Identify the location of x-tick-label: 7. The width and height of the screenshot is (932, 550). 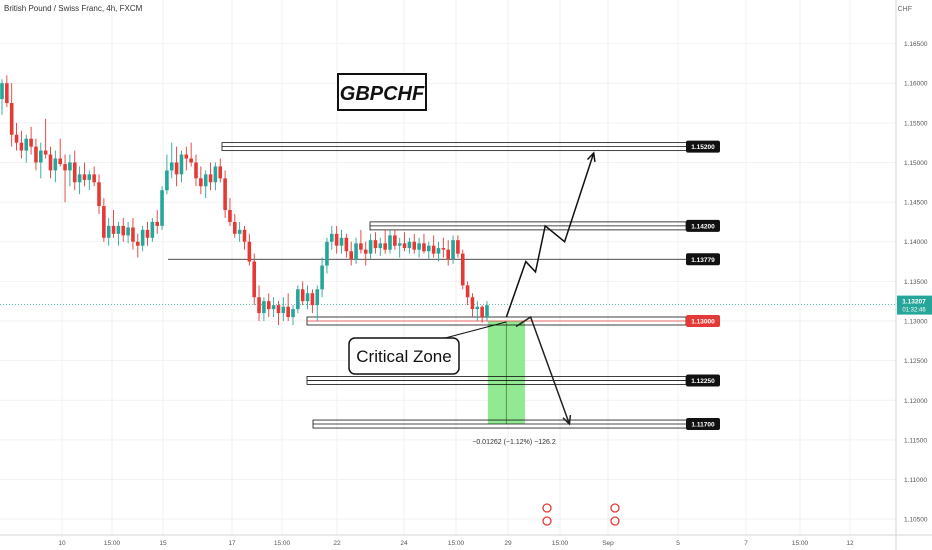
(746, 543).